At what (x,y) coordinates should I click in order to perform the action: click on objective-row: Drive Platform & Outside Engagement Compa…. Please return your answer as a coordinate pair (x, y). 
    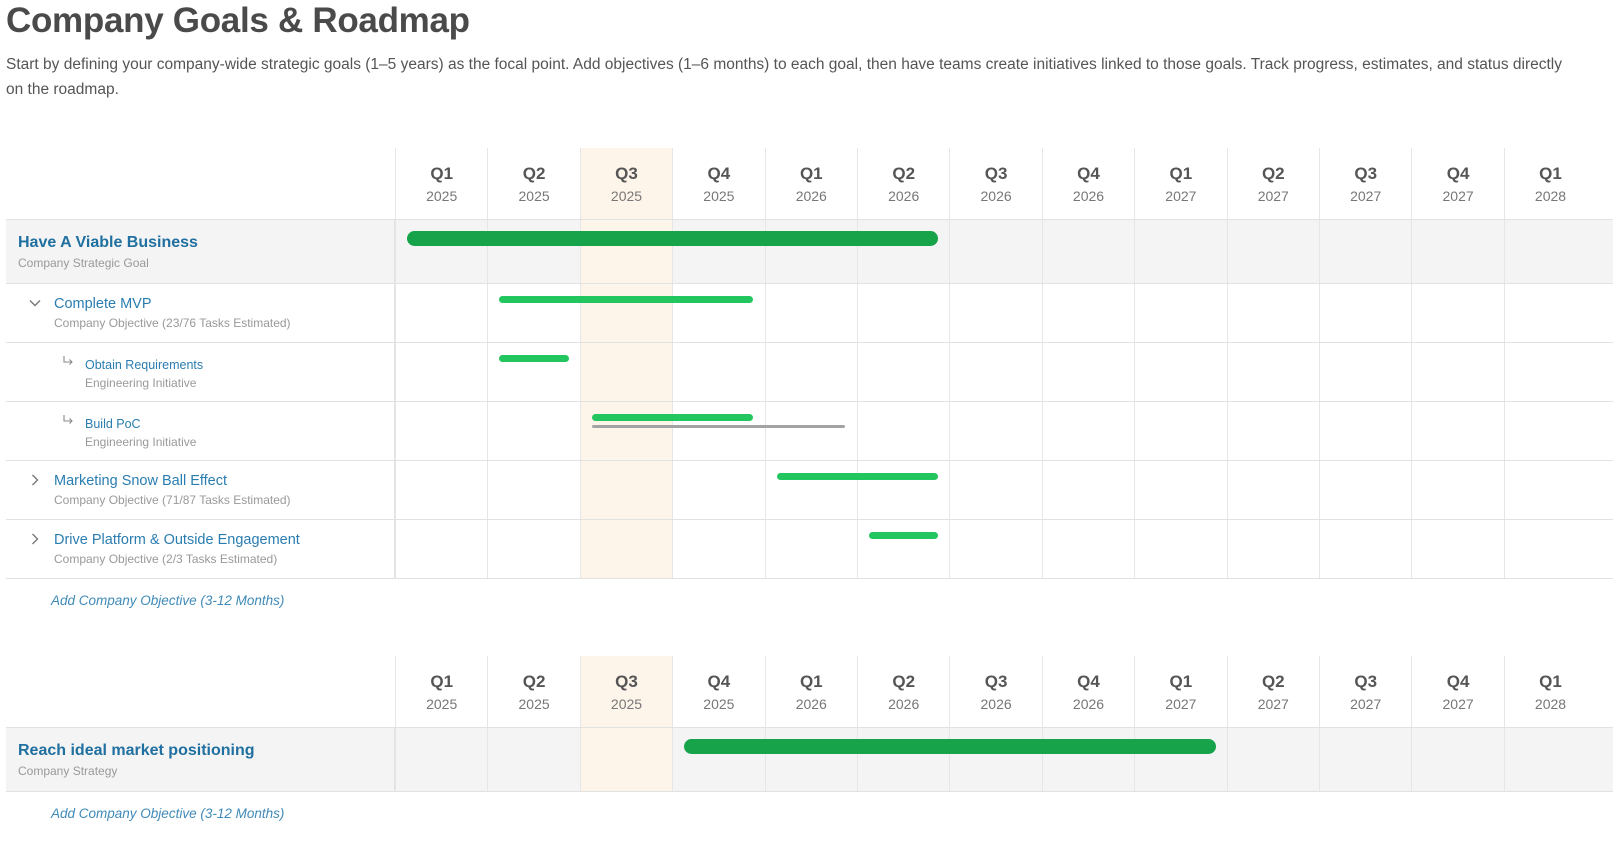
    Looking at the image, I should click on (809, 549).